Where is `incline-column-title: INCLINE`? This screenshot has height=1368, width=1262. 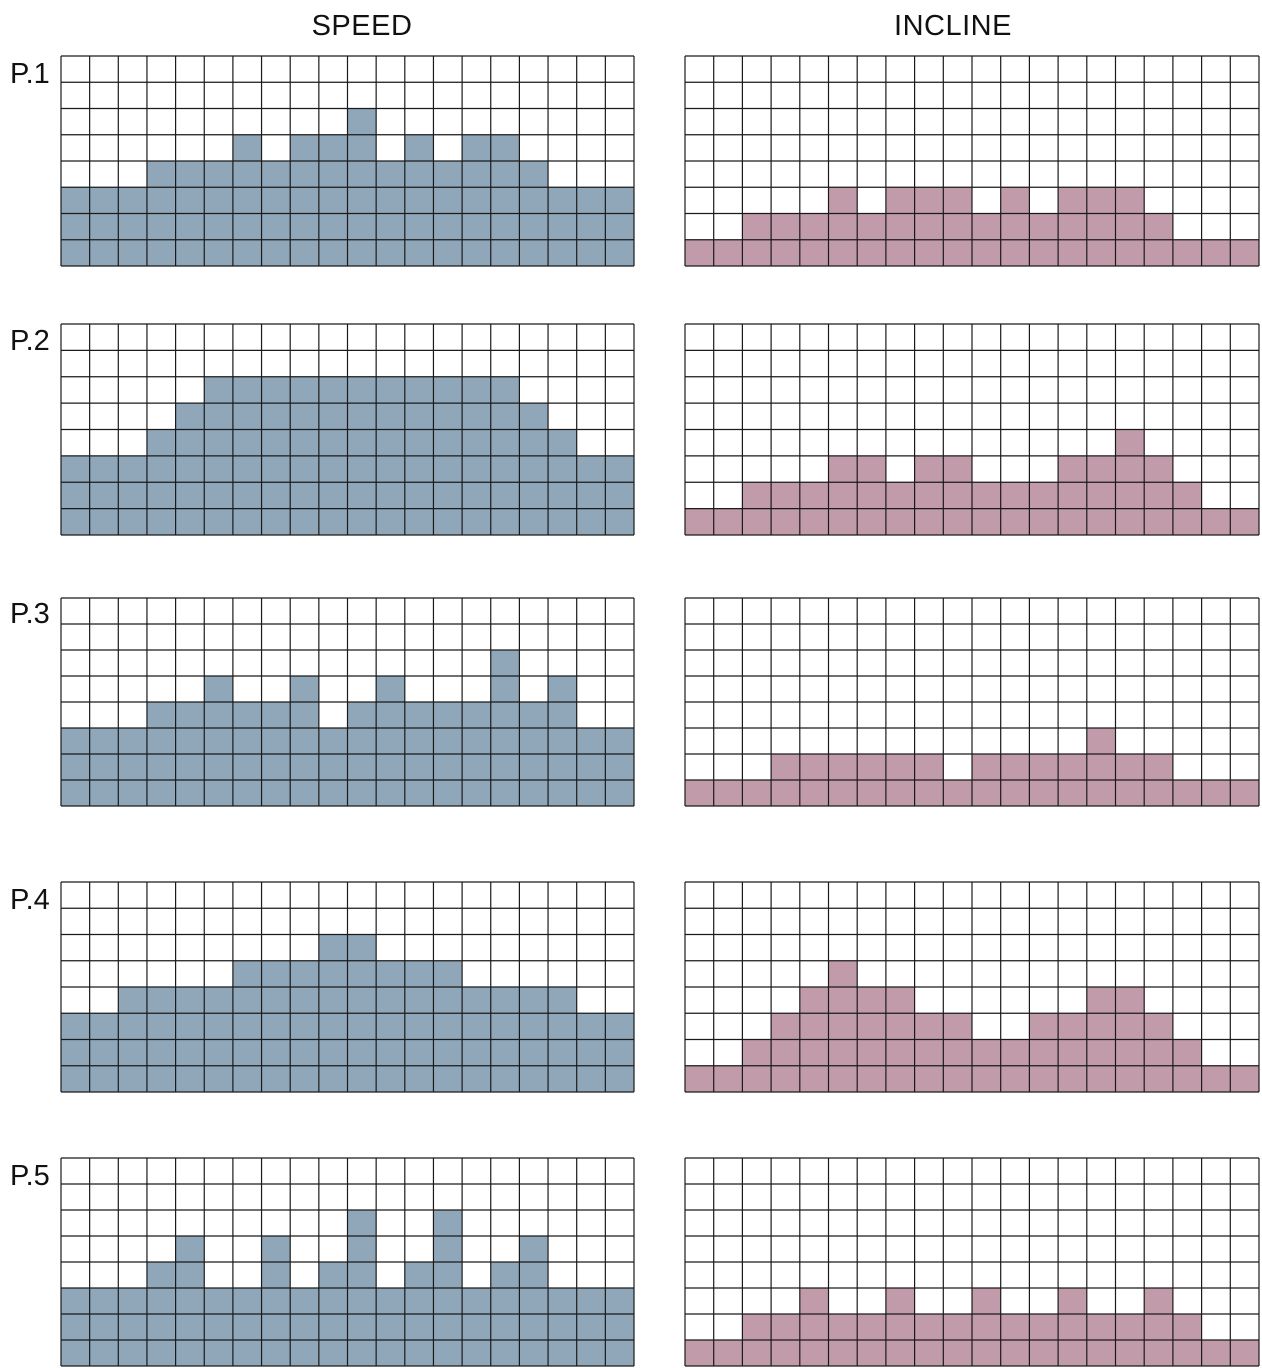
incline-column-title: INCLINE is located at coordinates (953, 26).